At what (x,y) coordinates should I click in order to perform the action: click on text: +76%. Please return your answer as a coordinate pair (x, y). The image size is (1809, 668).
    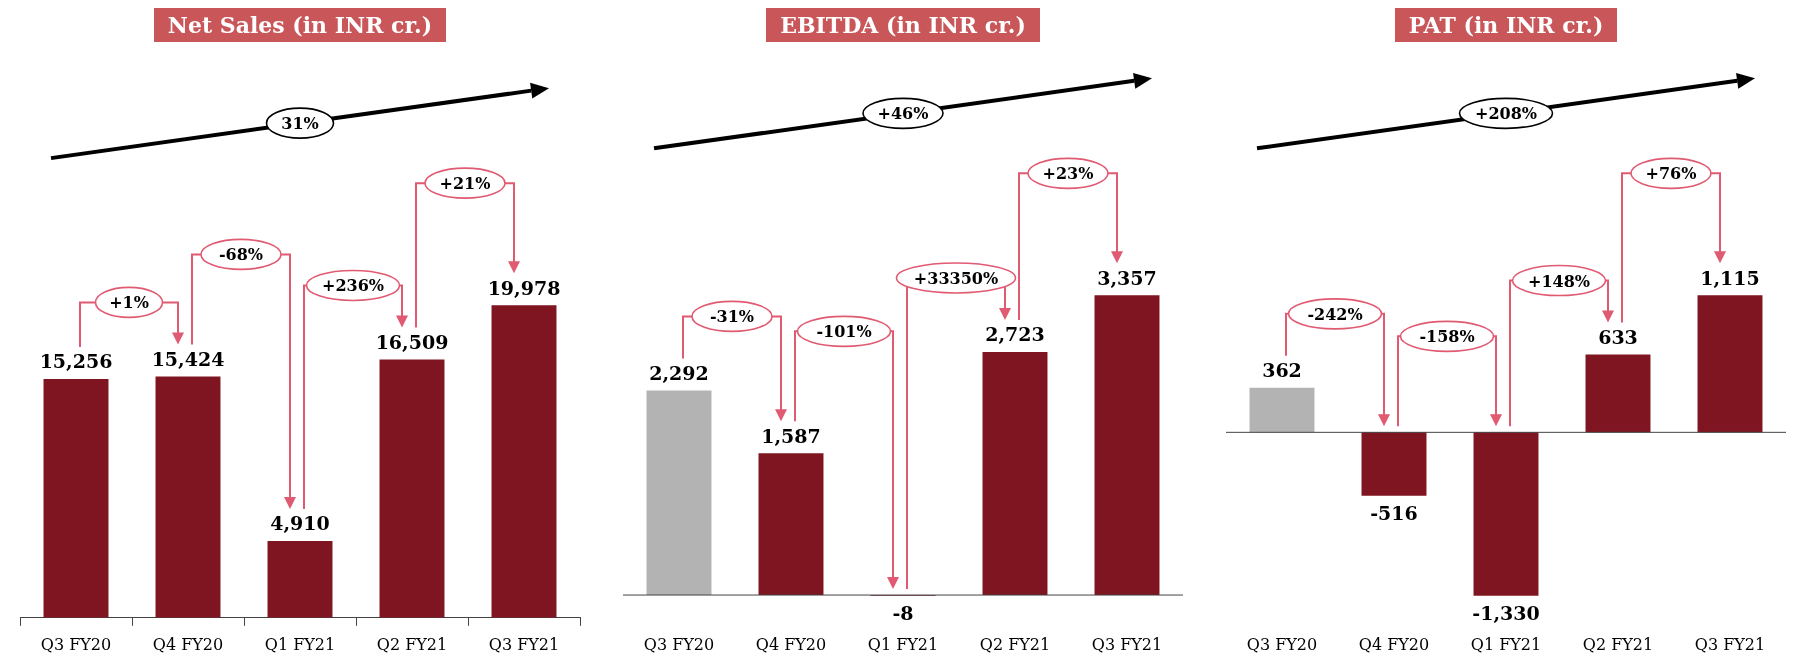
    Looking at the image, I should click on (1671, 174).